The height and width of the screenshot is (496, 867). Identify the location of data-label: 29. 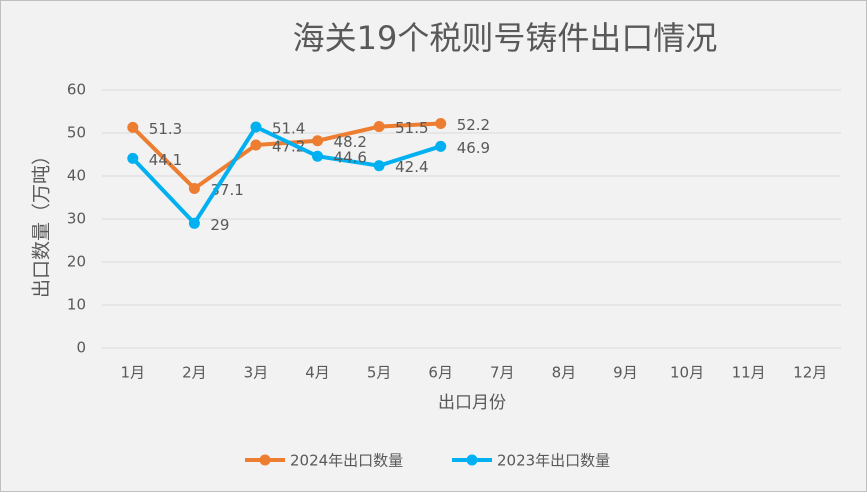
(219, 225).